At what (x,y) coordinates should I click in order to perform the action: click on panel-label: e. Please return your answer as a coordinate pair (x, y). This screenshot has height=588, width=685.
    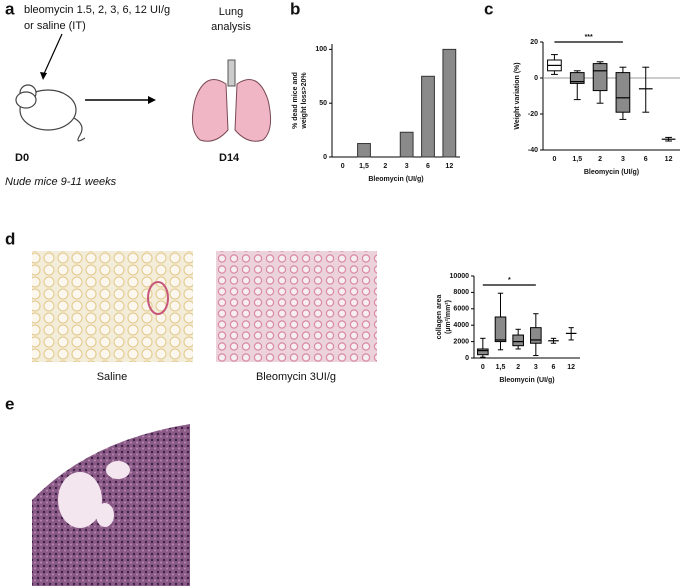
    Looking at the image, I should click on (9, 403).